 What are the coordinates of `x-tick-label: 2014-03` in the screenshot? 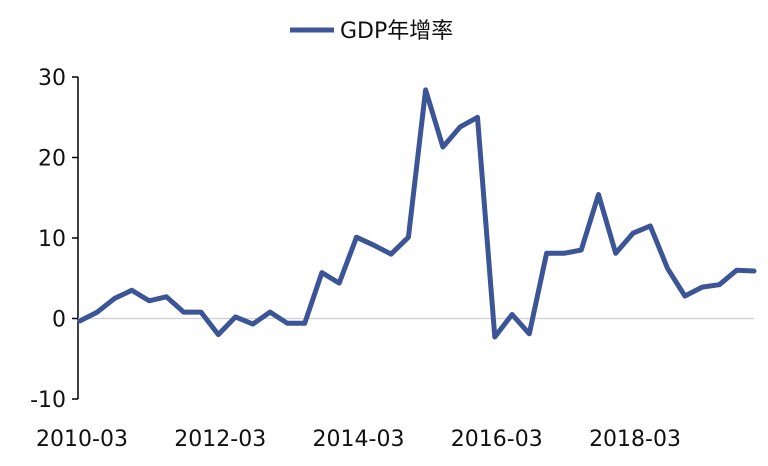 It's located at (359, 439).